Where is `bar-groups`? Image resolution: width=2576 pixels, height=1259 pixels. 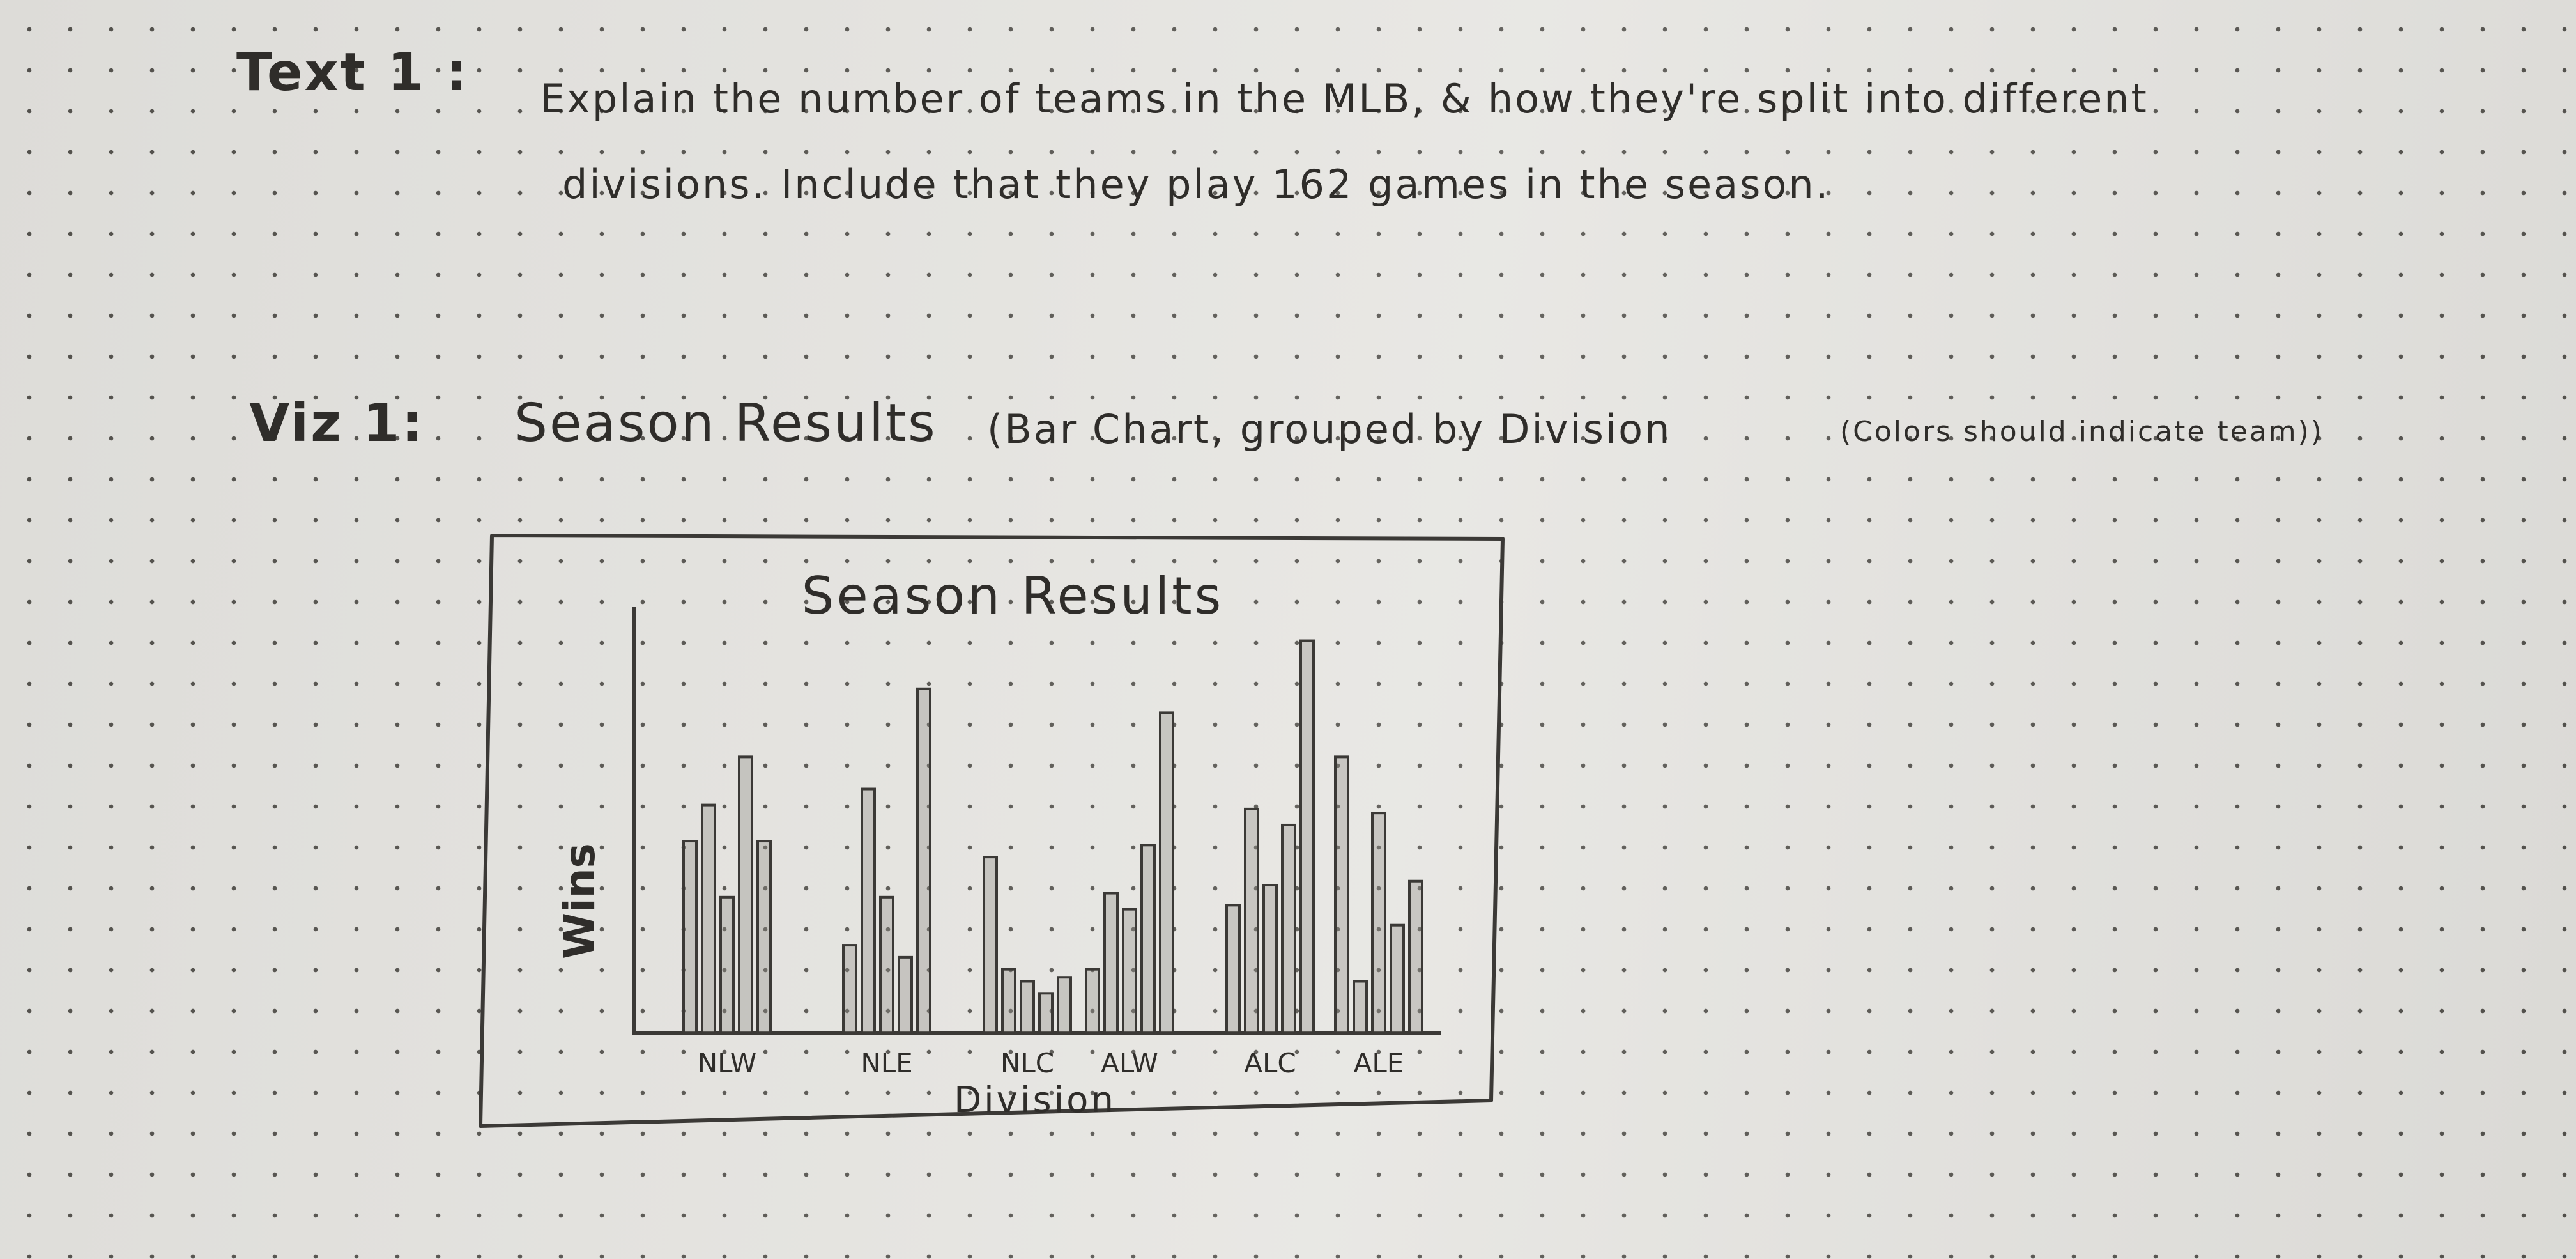
bar-groups is located at coordinates (1052, 837).